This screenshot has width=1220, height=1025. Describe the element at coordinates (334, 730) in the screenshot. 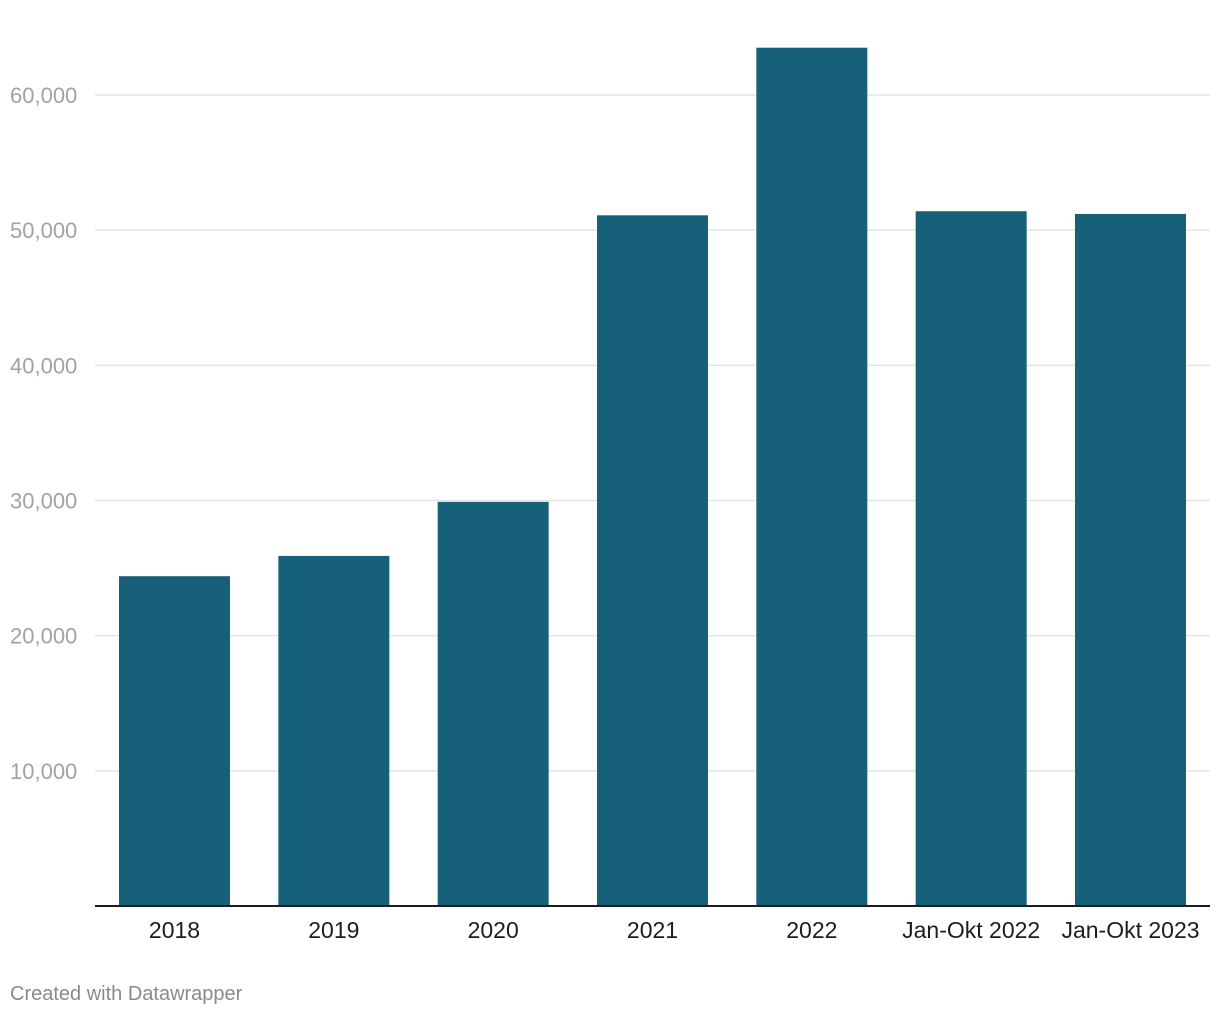

I see `bar-2019` at that location.